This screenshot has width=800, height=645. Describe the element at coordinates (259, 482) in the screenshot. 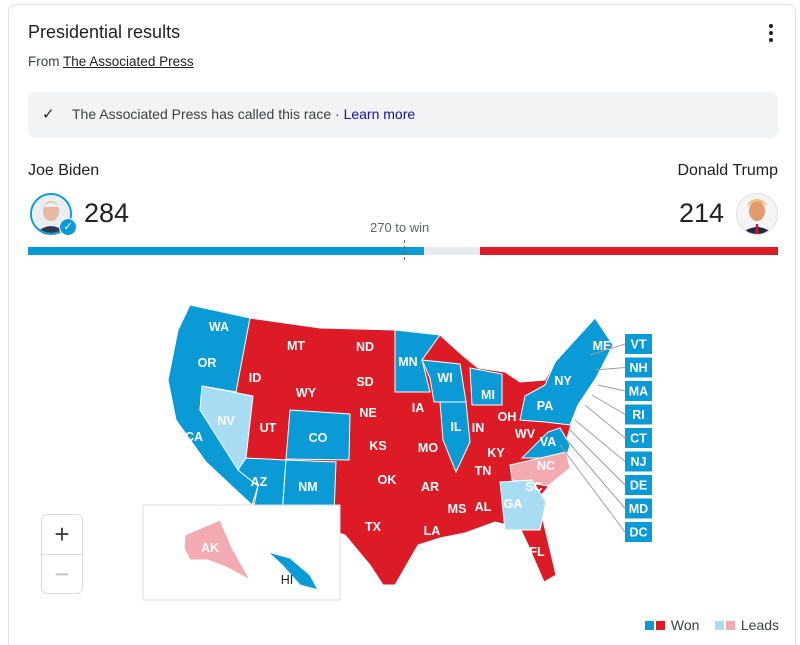

I see `state-label-az: AZ` at that location.